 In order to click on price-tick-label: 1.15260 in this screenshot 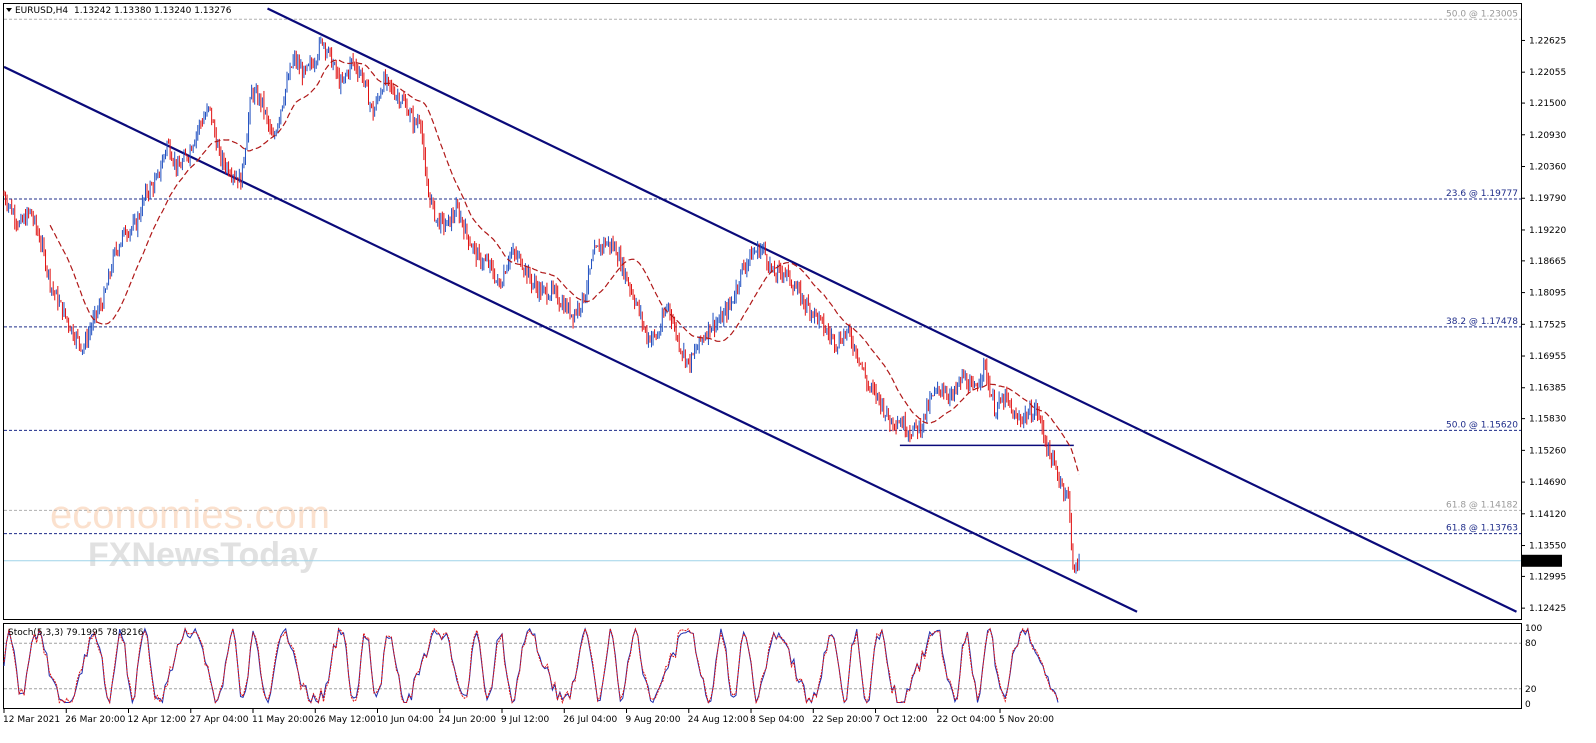, I will do `click(1547, 451)`.